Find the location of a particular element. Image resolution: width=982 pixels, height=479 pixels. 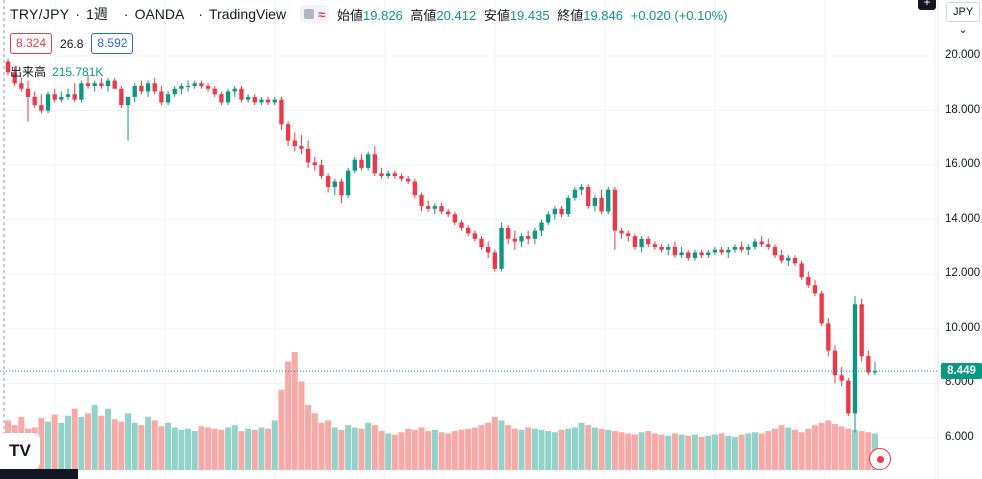

high-value: 20.412 is located at coordinates (456, 15).